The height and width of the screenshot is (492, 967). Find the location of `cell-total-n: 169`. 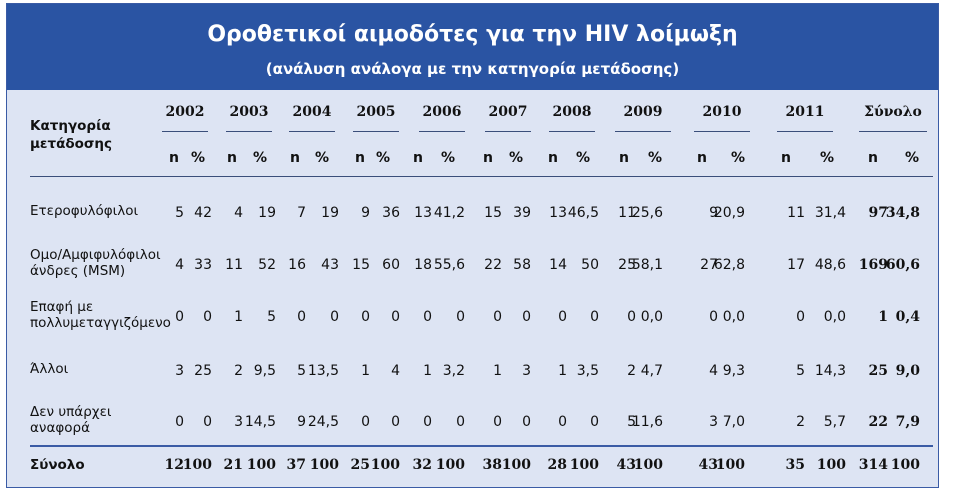

cell-total-n: 169 is located at coordinates (873, 265).